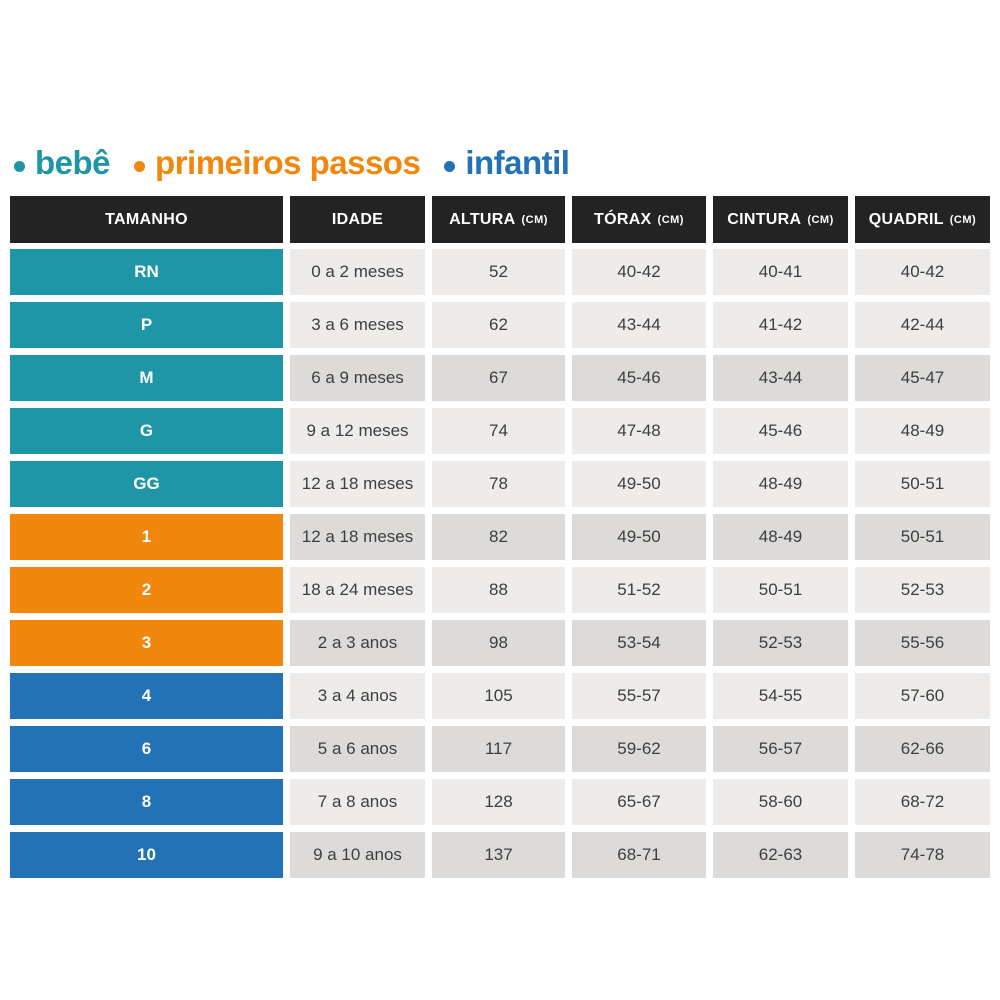 Image resolution: width=1000 pixels, height=1000 pixels. I want to click on height-cell: 88, so click(498, 590).